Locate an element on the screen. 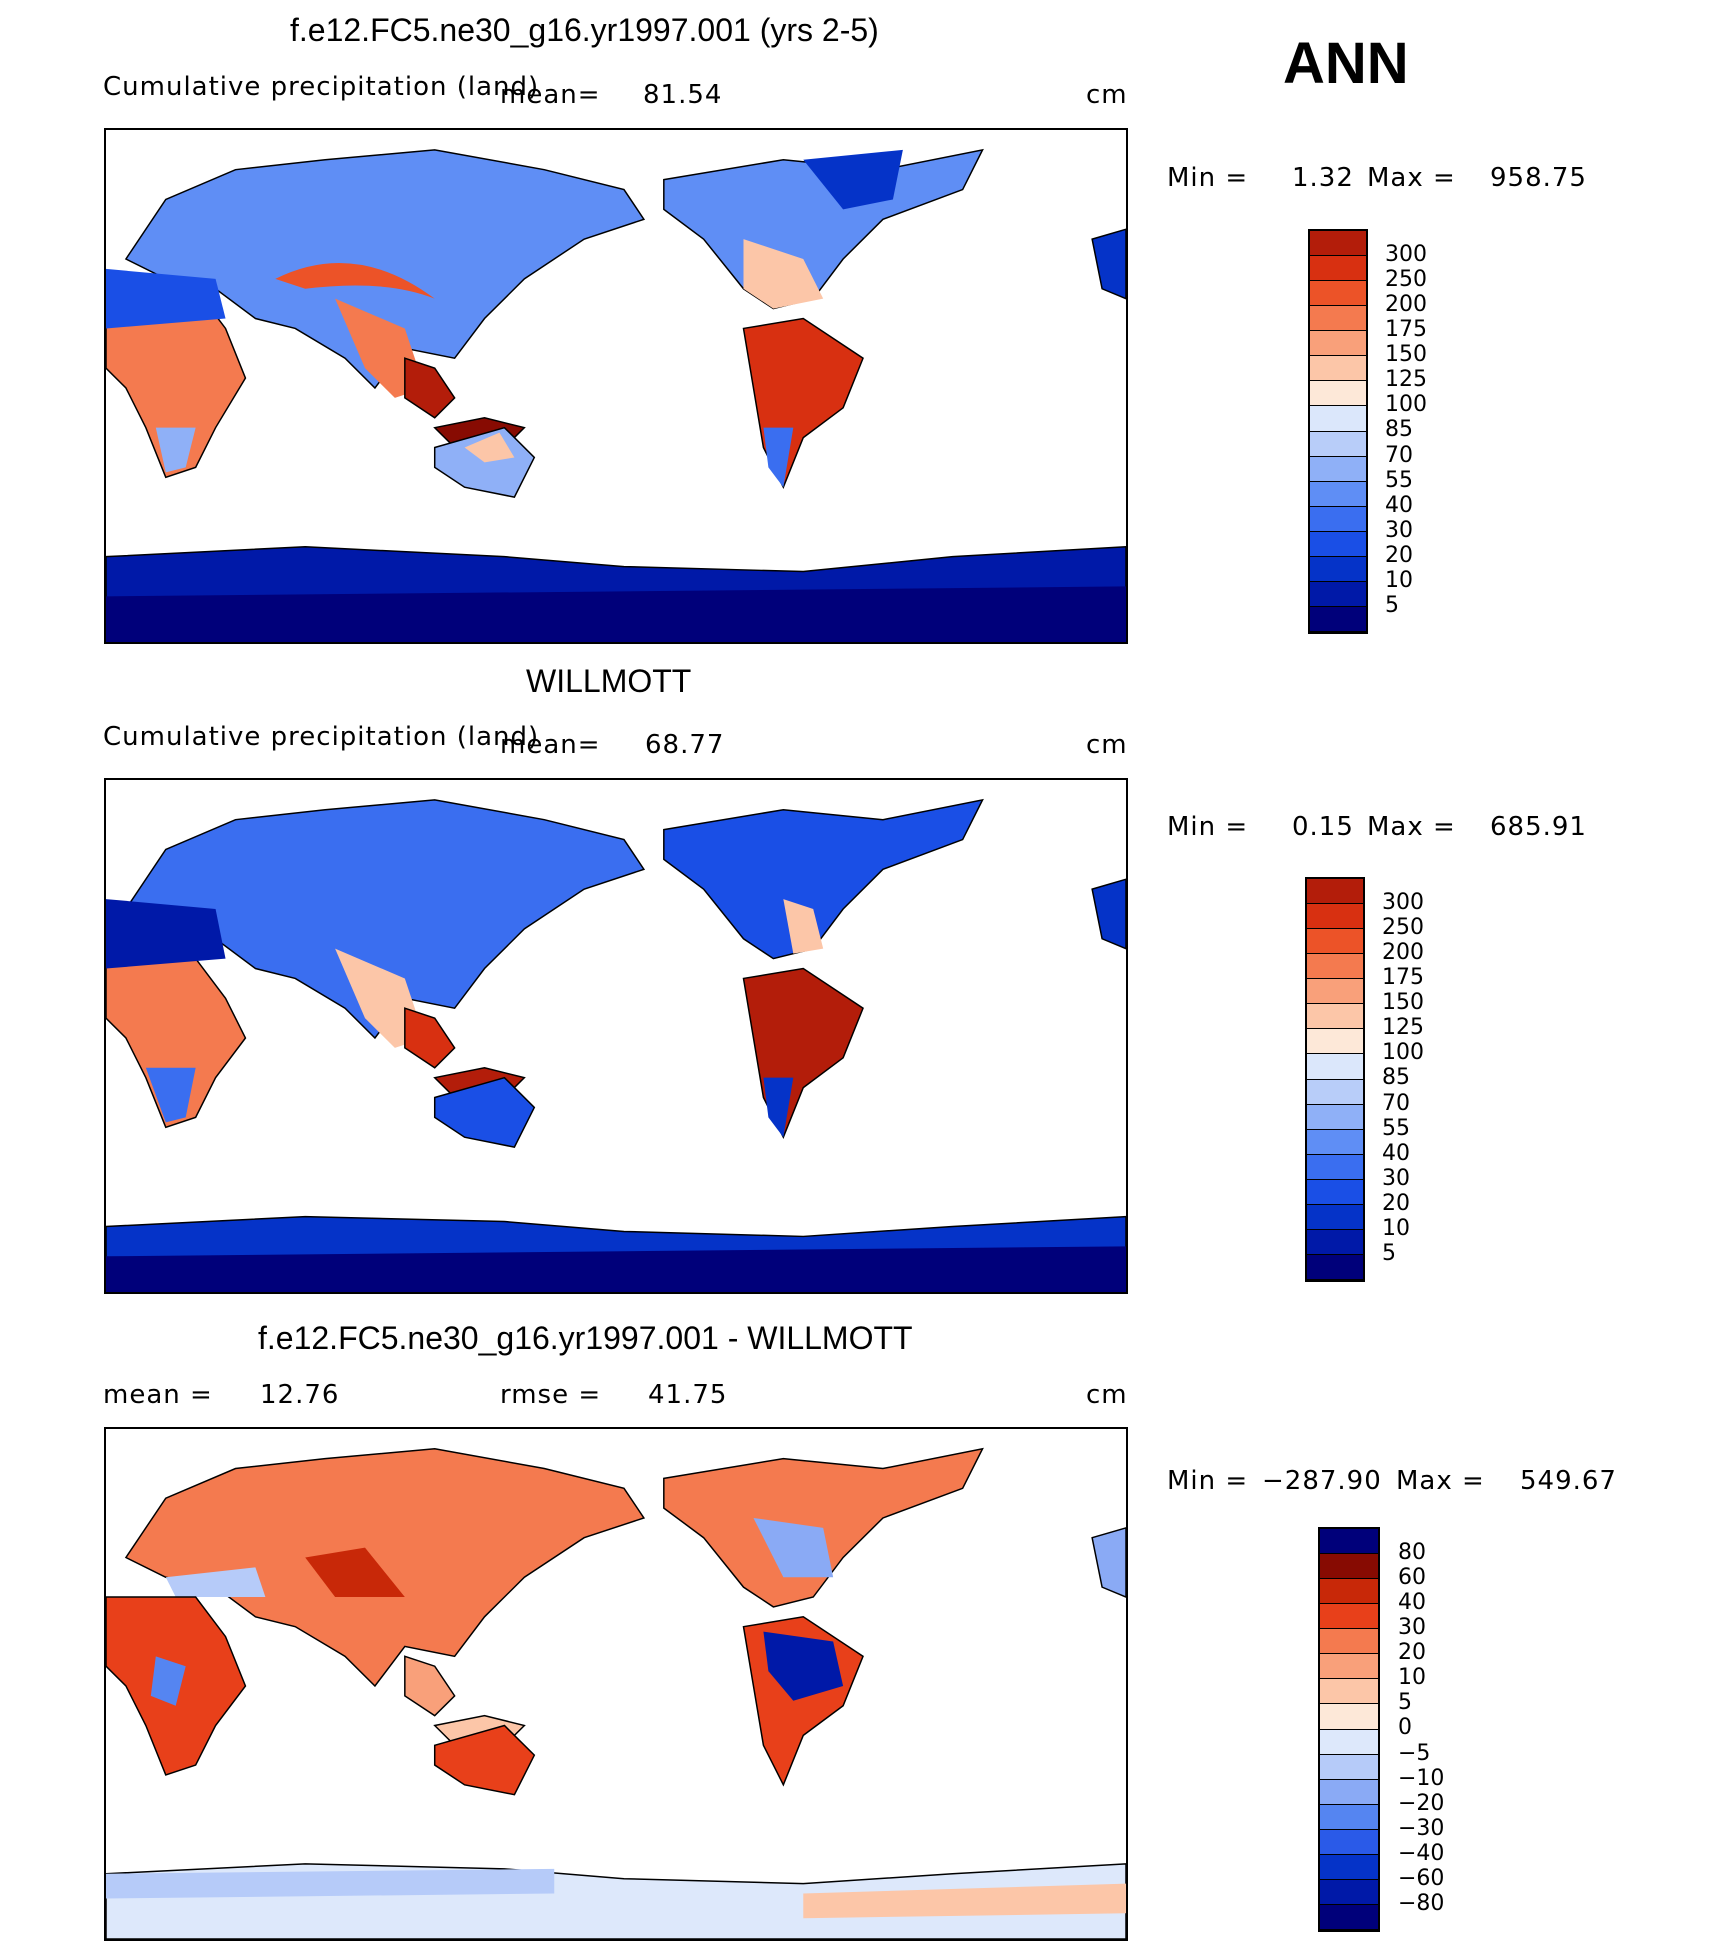  min-value-model: 1.32 is located at coordinates (1323, 178).